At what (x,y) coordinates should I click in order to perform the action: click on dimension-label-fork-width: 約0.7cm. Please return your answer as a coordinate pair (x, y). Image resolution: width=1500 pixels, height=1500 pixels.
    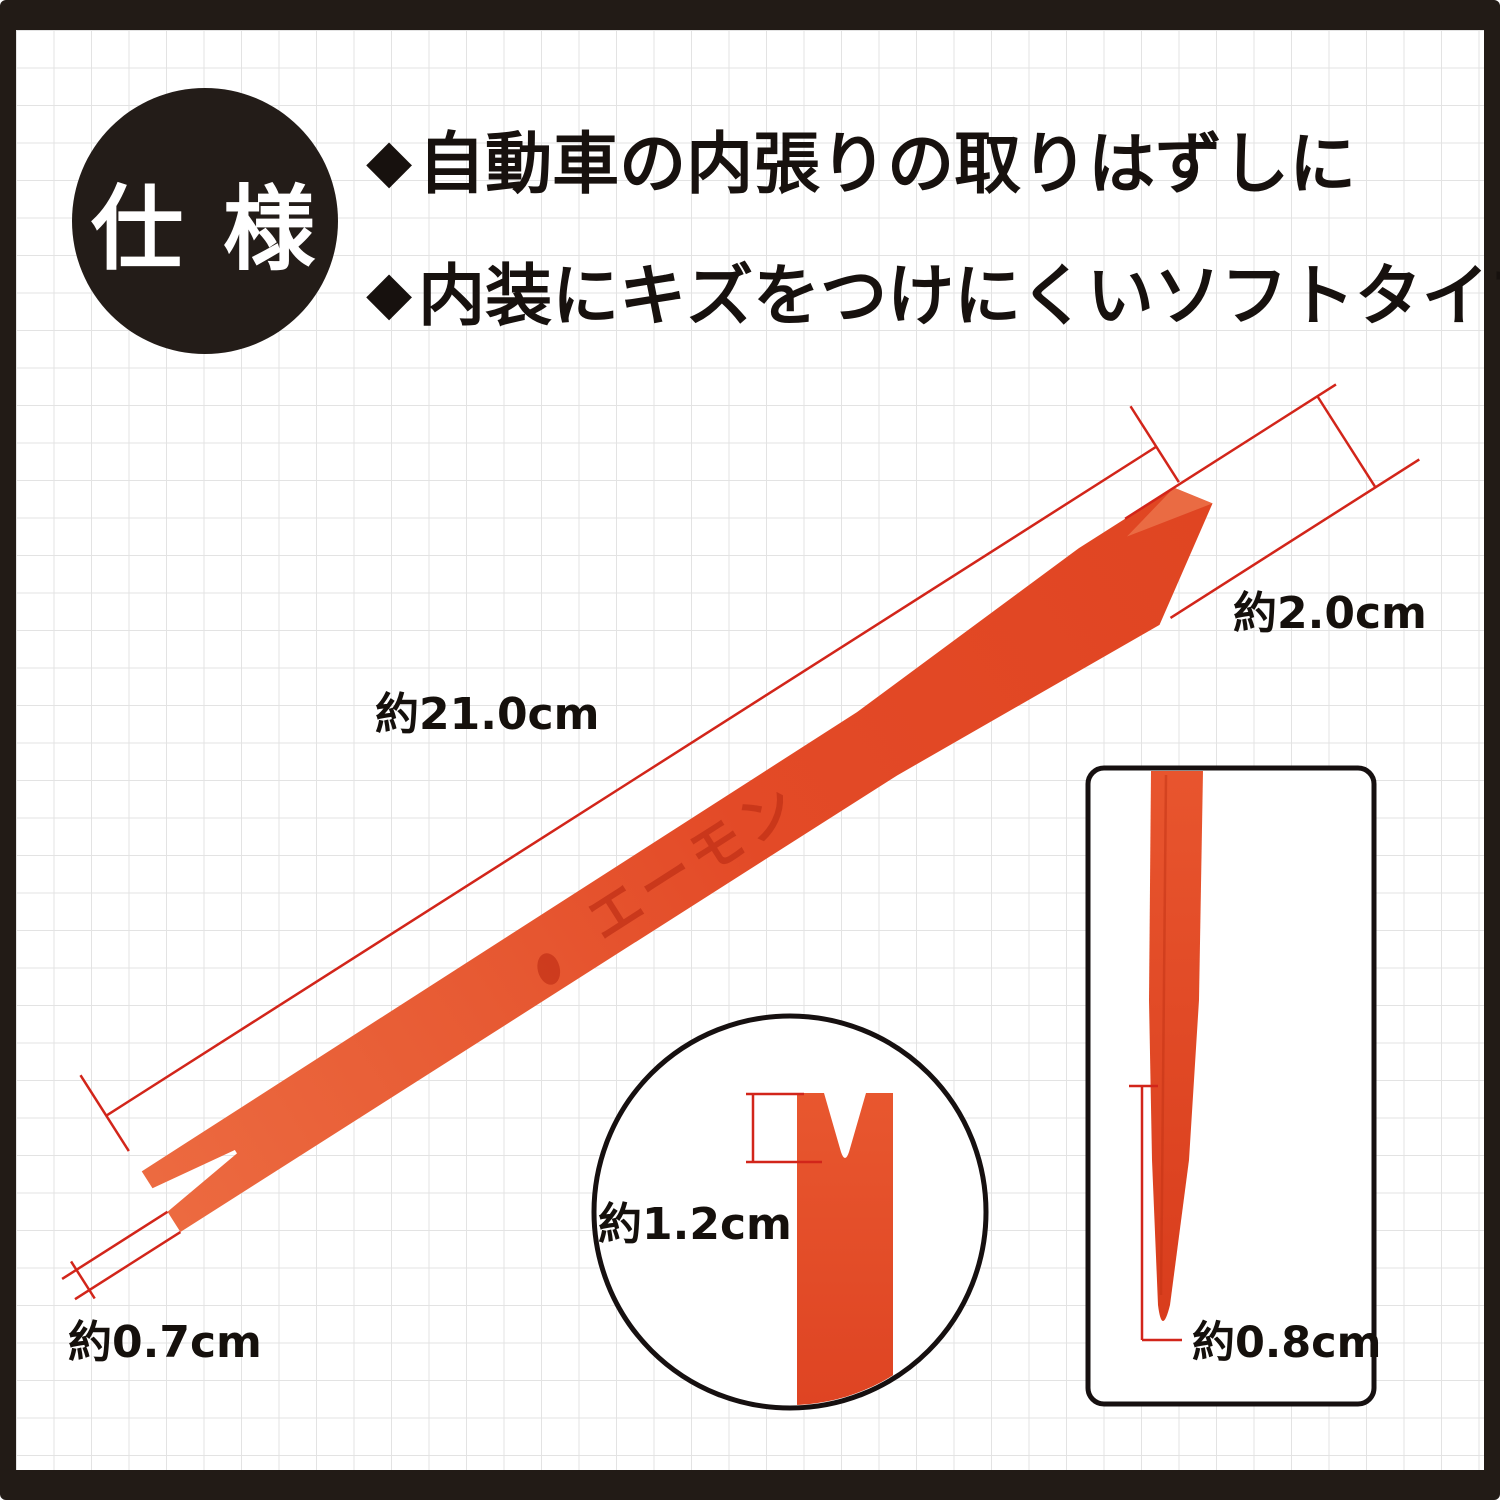
    Looking at the image, I should click on (165, 1342).